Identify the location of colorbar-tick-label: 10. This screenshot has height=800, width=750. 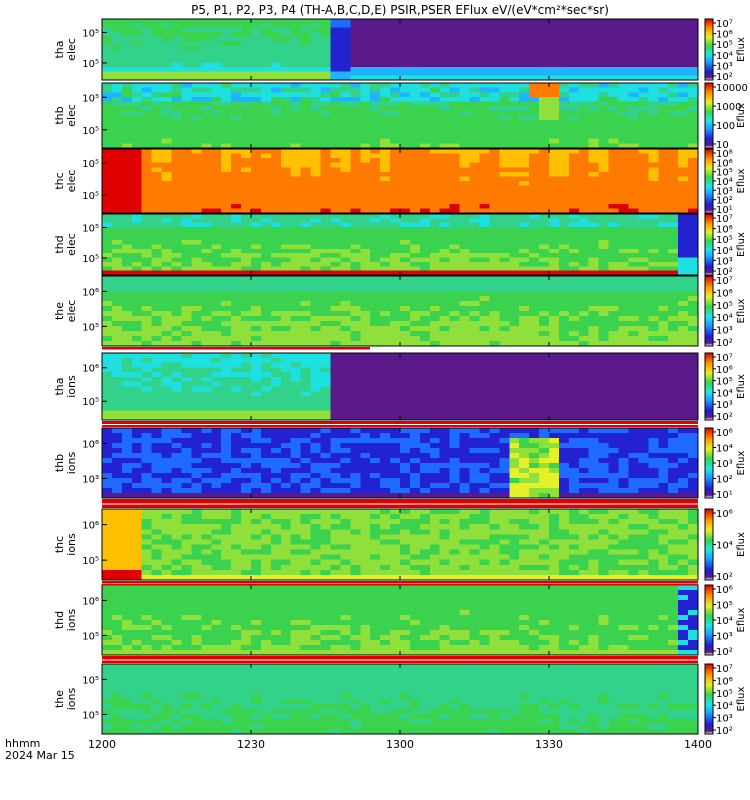
(722, 145).